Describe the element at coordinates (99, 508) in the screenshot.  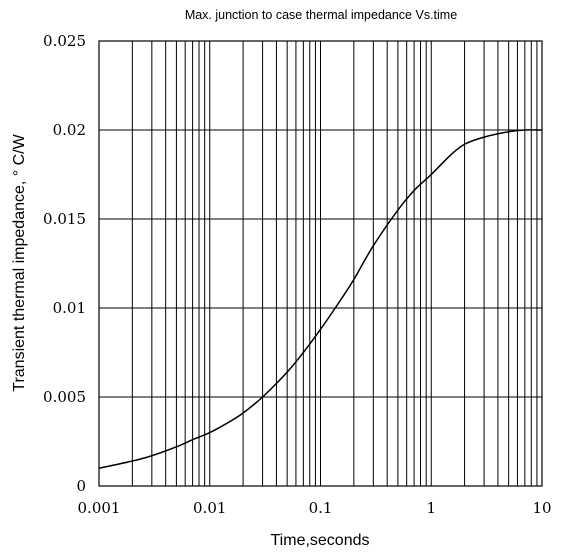
I see `x-tick-label: 0.001` at that location.